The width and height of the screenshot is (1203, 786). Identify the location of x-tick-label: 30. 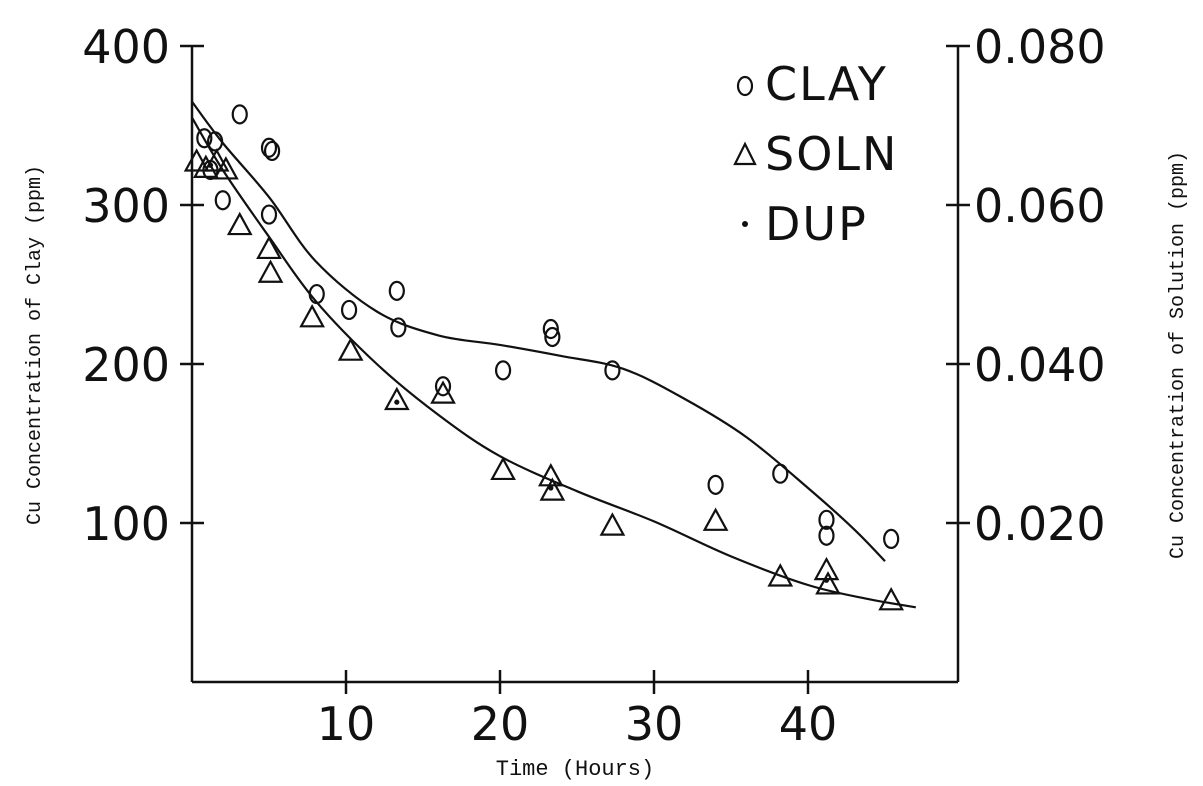
(654, 724).